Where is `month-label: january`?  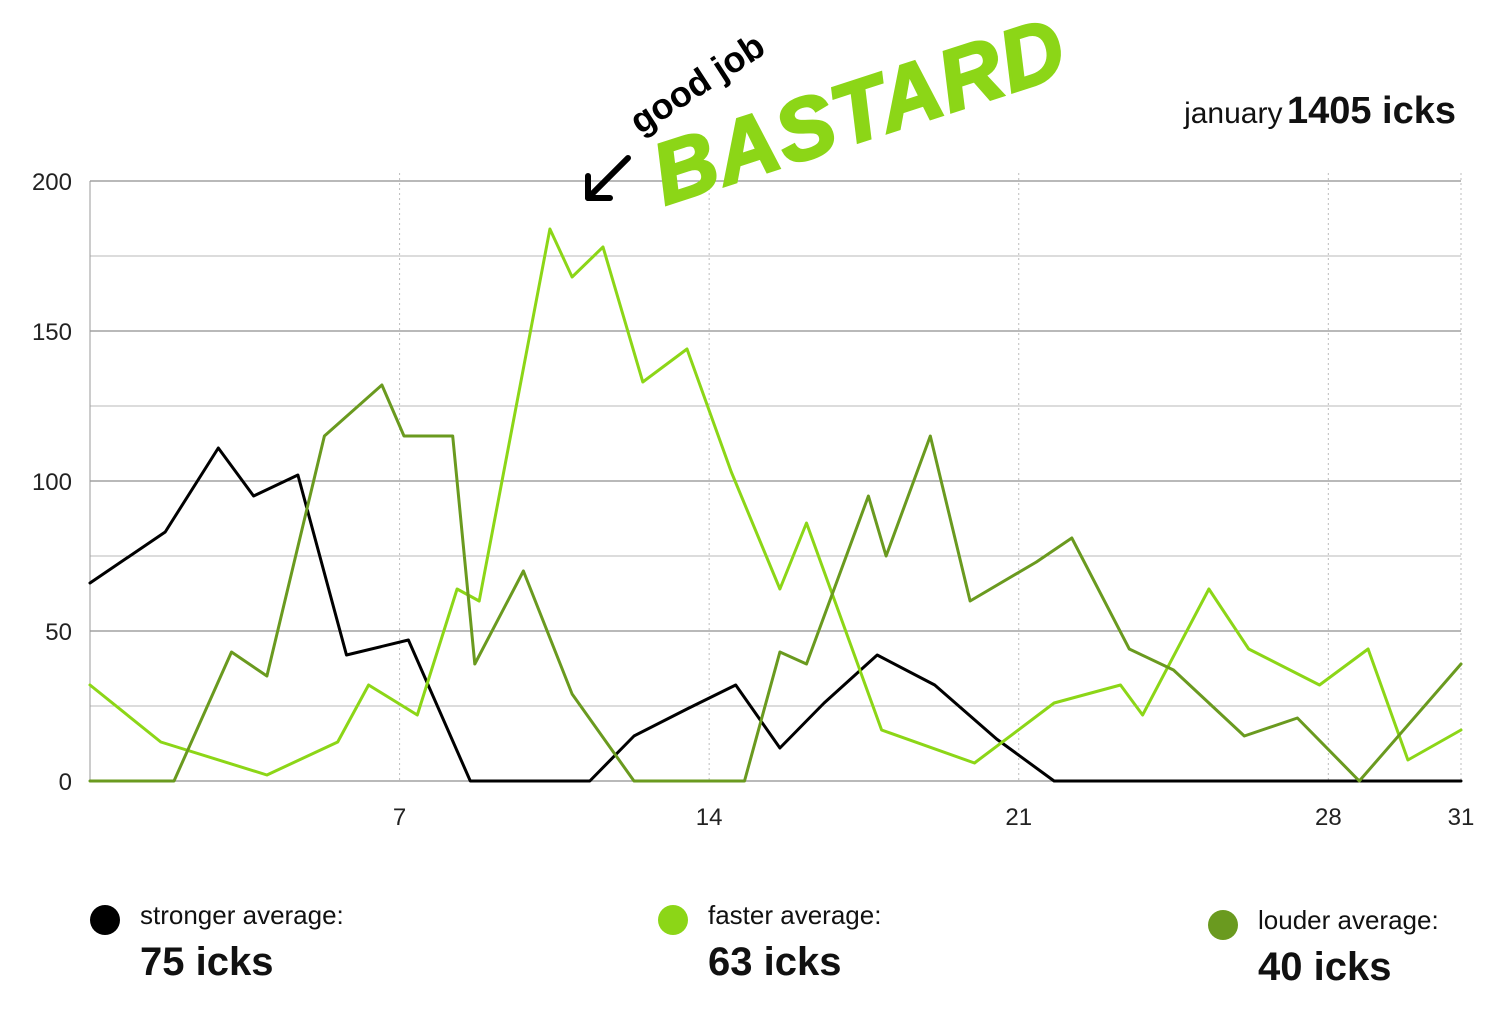
month-label: january is located at coordinates (1233, 113).